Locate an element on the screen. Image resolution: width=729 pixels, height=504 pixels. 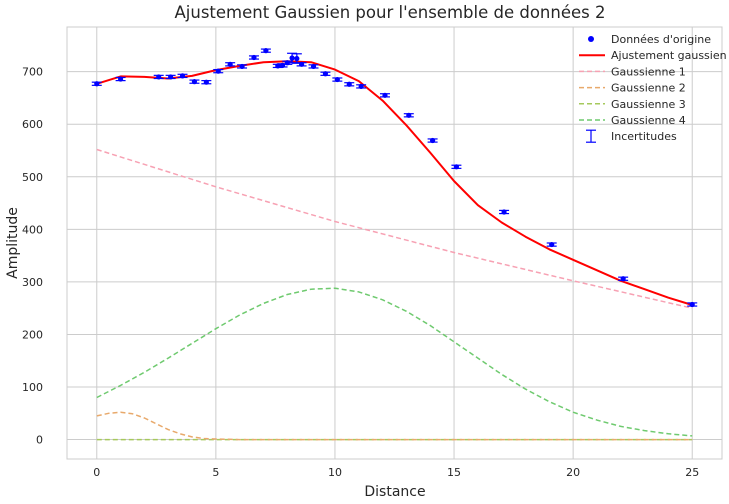
x-axis-ticks: 0 5 10 15 20 25 is located at coordinates (396, 472).